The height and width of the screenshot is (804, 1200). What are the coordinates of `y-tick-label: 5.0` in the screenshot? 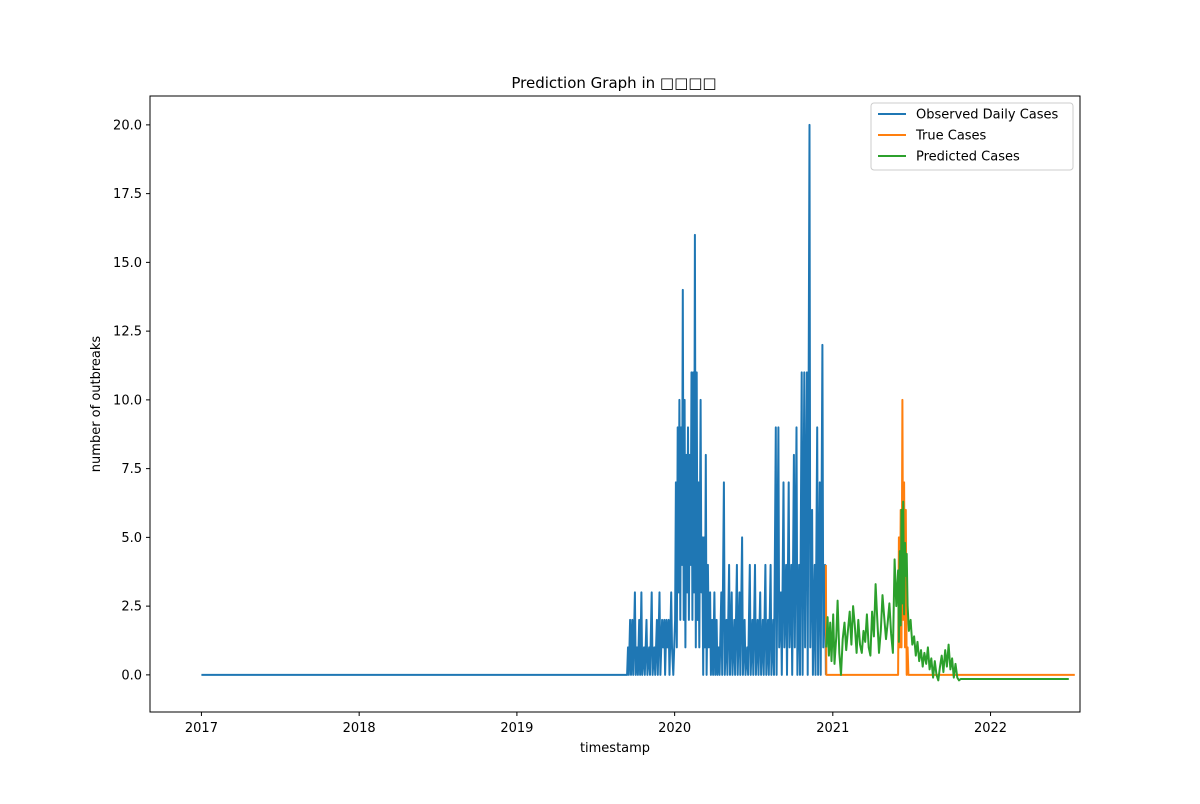 It's located at (131, 538).